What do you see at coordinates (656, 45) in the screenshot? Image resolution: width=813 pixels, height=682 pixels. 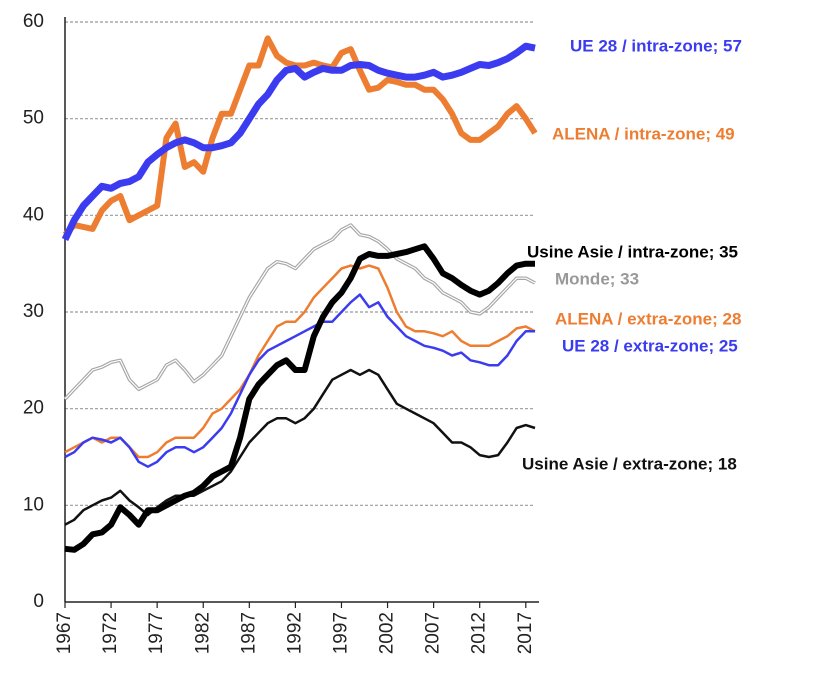 I see `series-label: UE 28 / intra-zone; 57` at bounding box center [656, 45].